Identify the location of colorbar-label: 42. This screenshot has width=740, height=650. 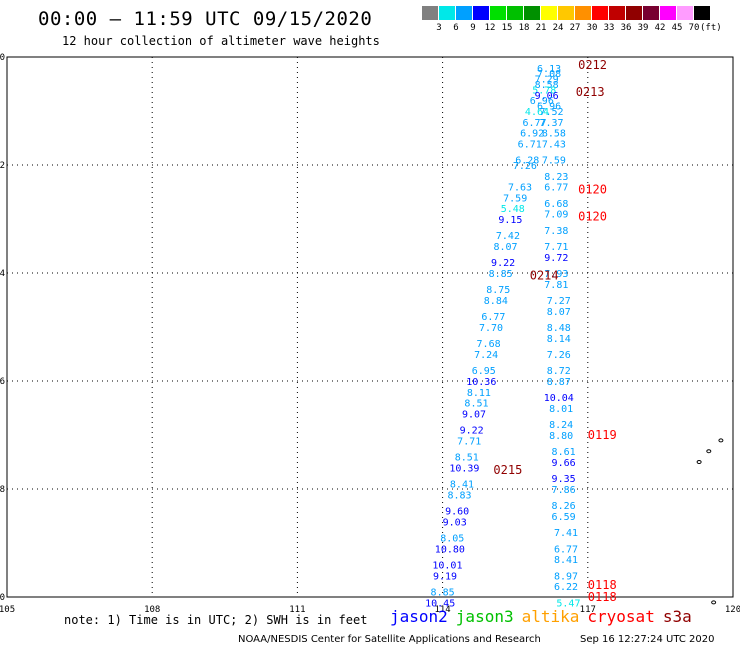
(660, 28).